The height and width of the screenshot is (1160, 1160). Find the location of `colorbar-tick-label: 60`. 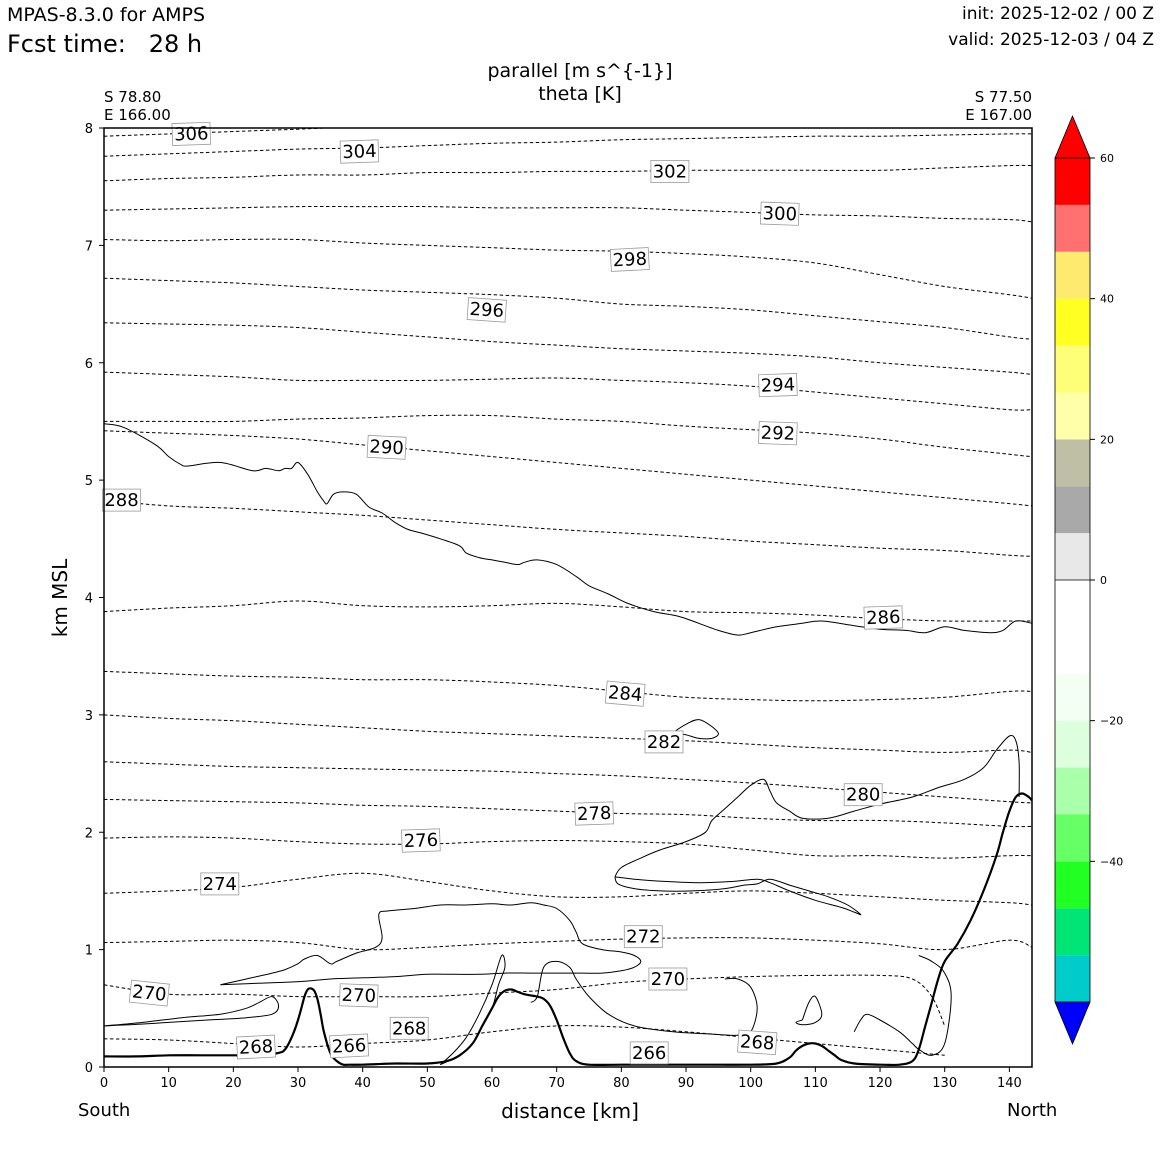

colorbar-tick-label: 60 is located at coordinates (1107, 158).